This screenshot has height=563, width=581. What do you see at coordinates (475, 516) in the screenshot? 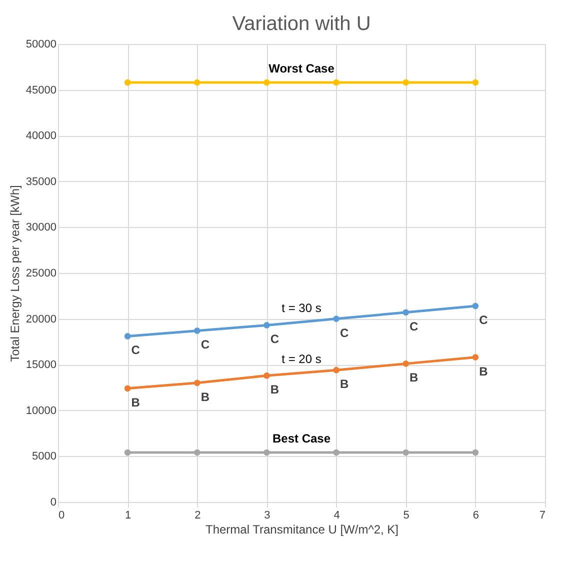
I see `x-tick-label: 6` at bounding box center [475, 516].